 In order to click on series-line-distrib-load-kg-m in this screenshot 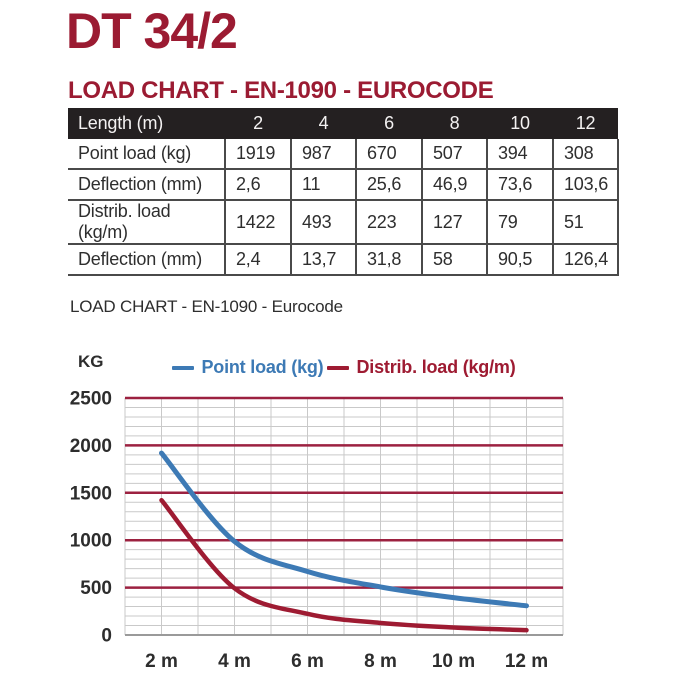, I will do `click(344, 565)`.